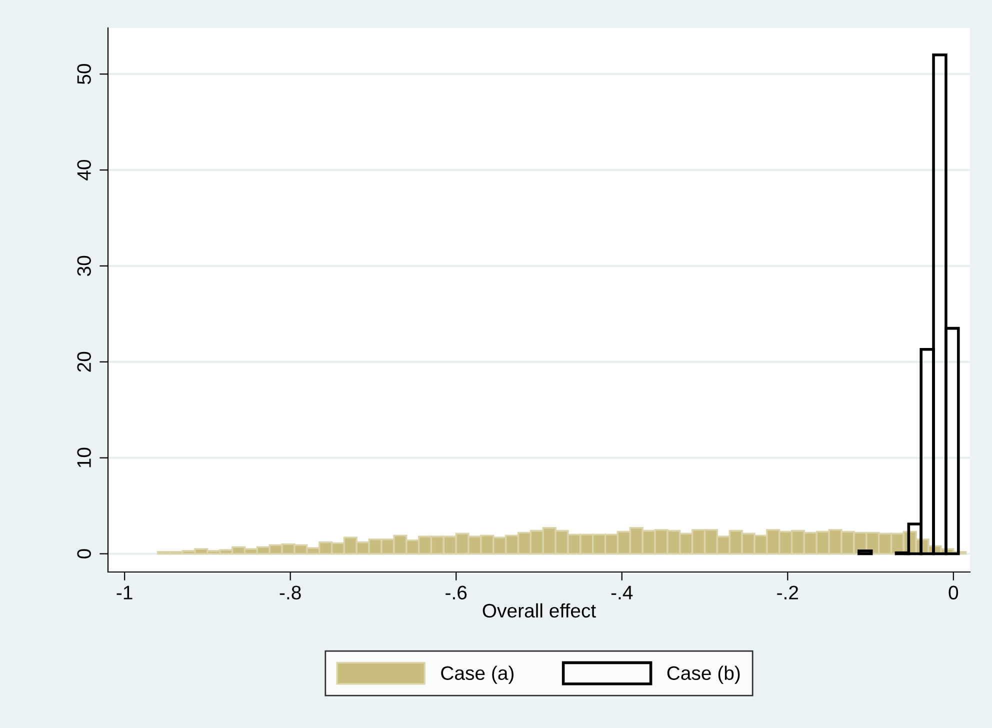 The width and height of the screenshot is (992, 728). Describe the element at coordinates (290, 593) in the screenshot. I see `x-tick-label: -.8` at that location.